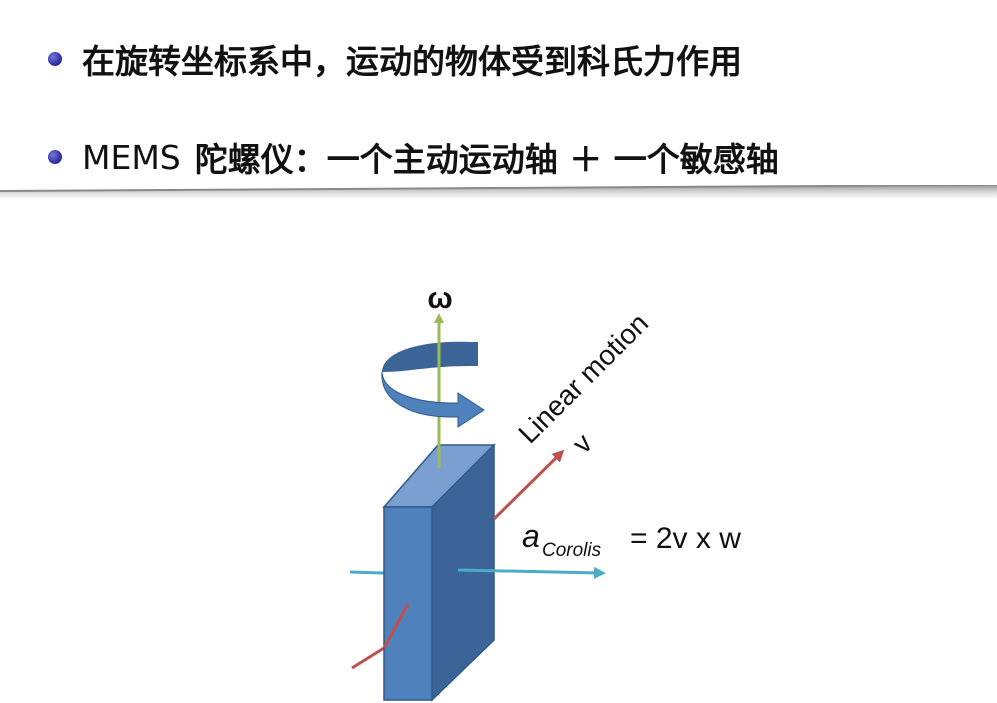 The width and height of the screenshot is (997, 703). I want to click on omega-label: ω, so click(439, 298).